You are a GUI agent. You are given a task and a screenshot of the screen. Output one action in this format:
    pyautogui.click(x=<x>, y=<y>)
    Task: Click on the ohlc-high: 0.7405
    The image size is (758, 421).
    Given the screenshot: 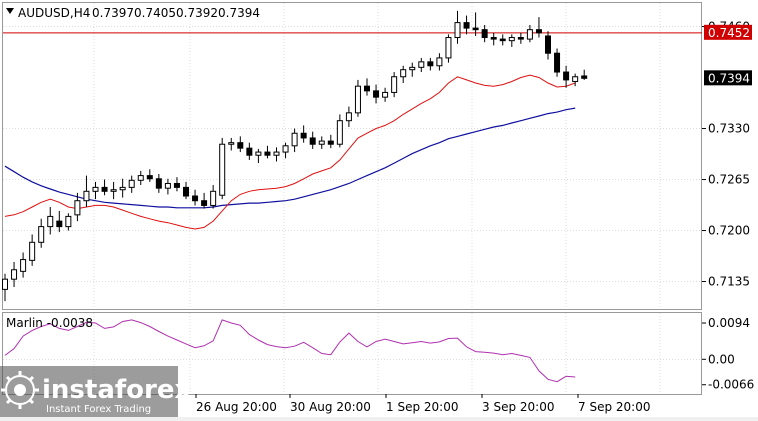 What is the action you would take?
    pyautogui.click(x=155, y=13)
    